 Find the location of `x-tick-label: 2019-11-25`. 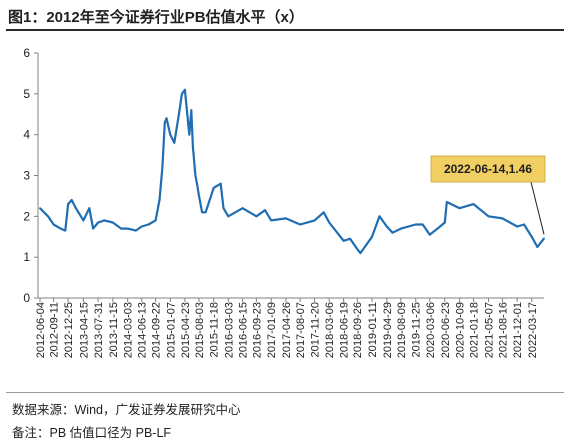

x-tick-label: 2019-11-25 is located at coordinates (417, 329).